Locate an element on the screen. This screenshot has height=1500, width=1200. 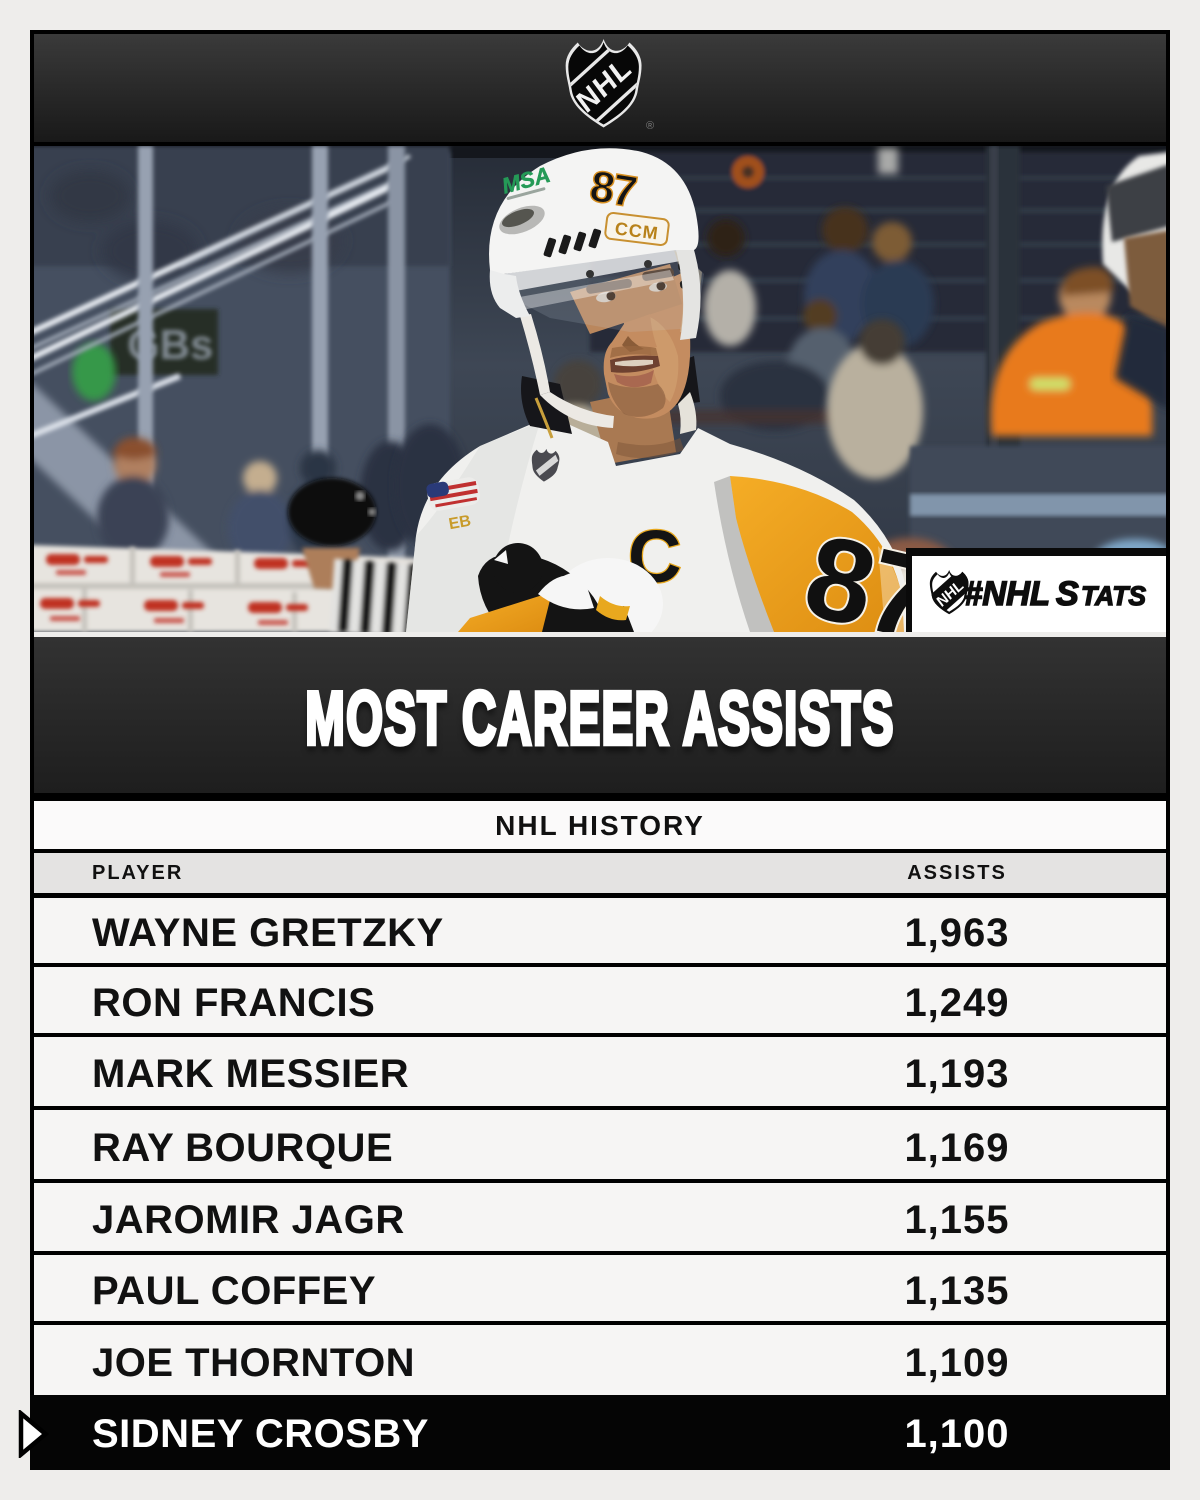
svg-text: TATS is located at coordinates (1113, 596).